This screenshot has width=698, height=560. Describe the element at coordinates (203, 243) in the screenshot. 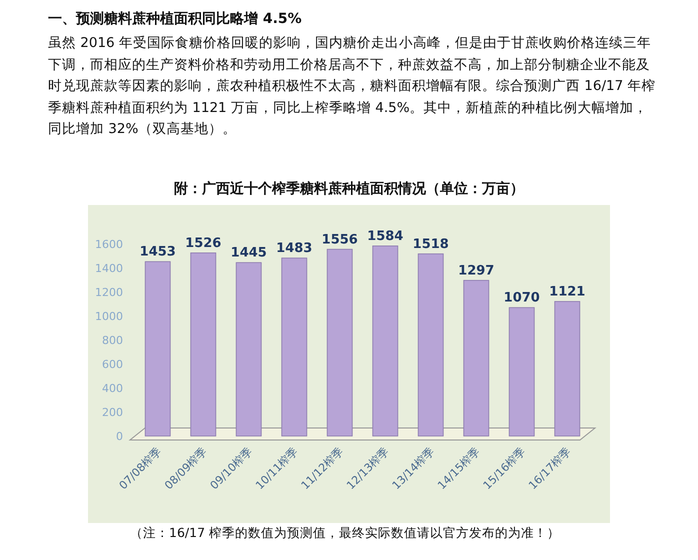

I see `data-label: 1526` at that location.